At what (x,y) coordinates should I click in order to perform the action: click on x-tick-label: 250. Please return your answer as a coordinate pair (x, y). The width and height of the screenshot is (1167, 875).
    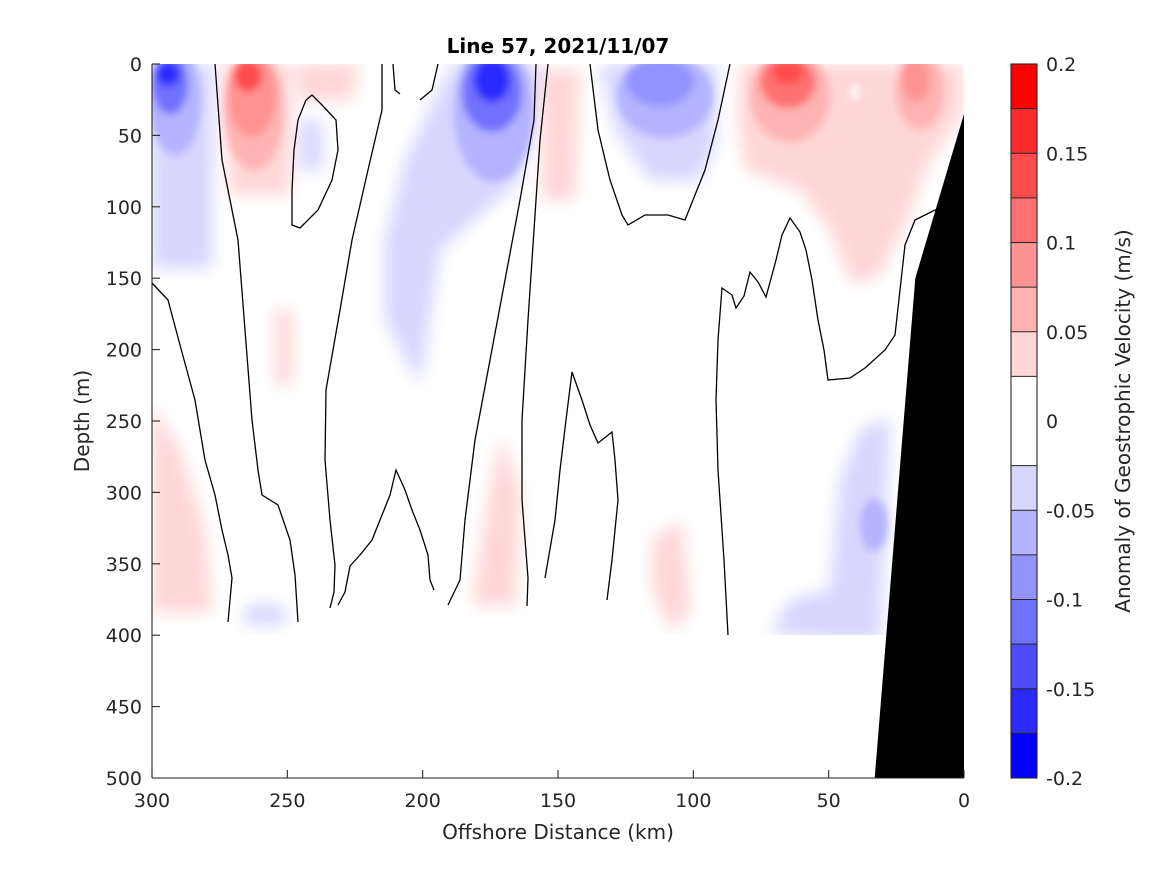
    Looking at the image, I should click on (287, 801).